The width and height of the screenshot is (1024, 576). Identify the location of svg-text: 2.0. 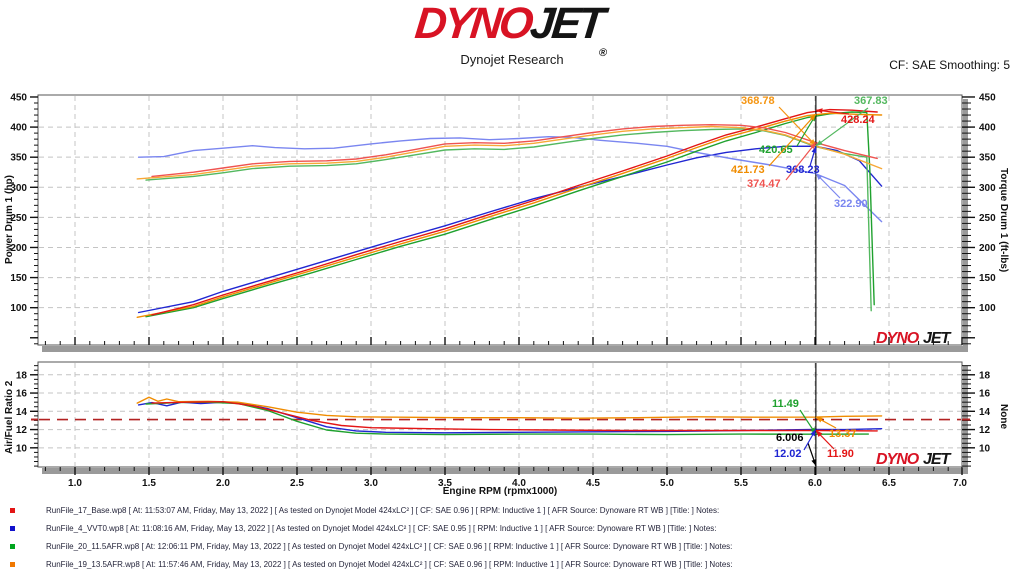
(223, 483).